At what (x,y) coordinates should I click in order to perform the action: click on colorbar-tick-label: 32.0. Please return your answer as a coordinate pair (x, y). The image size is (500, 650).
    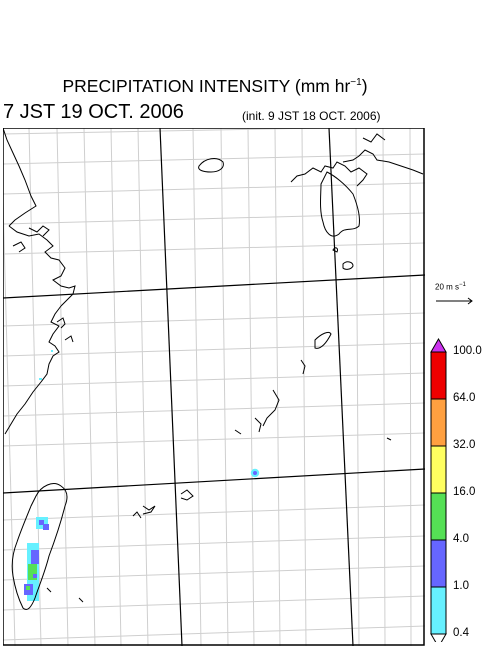
    Looking at the image, I should click on (464, 445).